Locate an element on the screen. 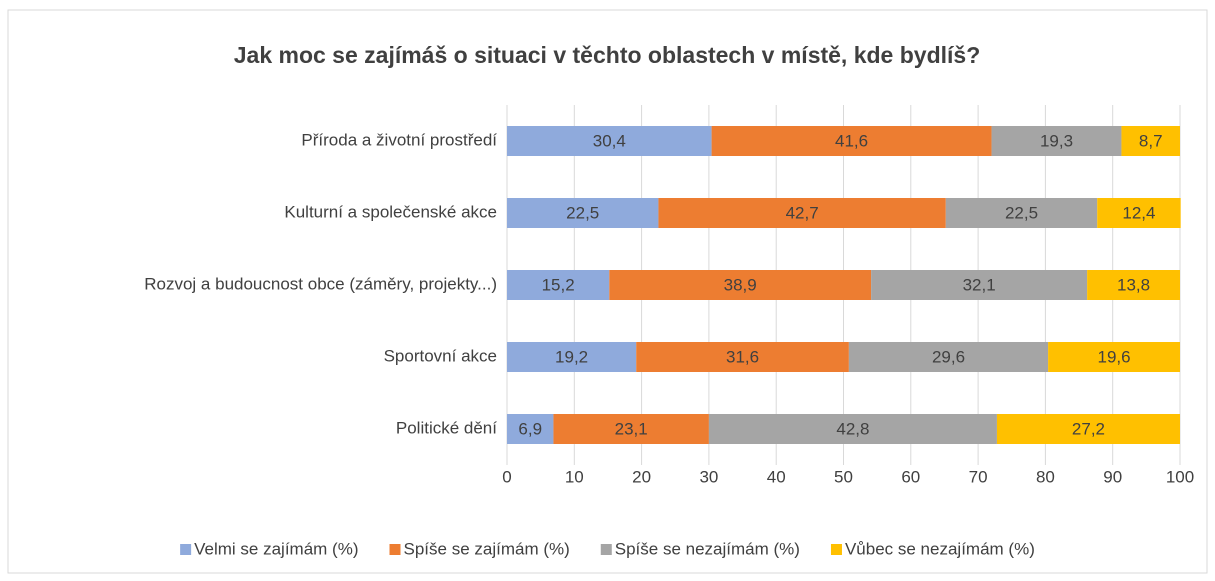 Image resolution: width=1215 pixels, height=581 pixels. data-label: 42,8 is located at coordinates (852, 428).